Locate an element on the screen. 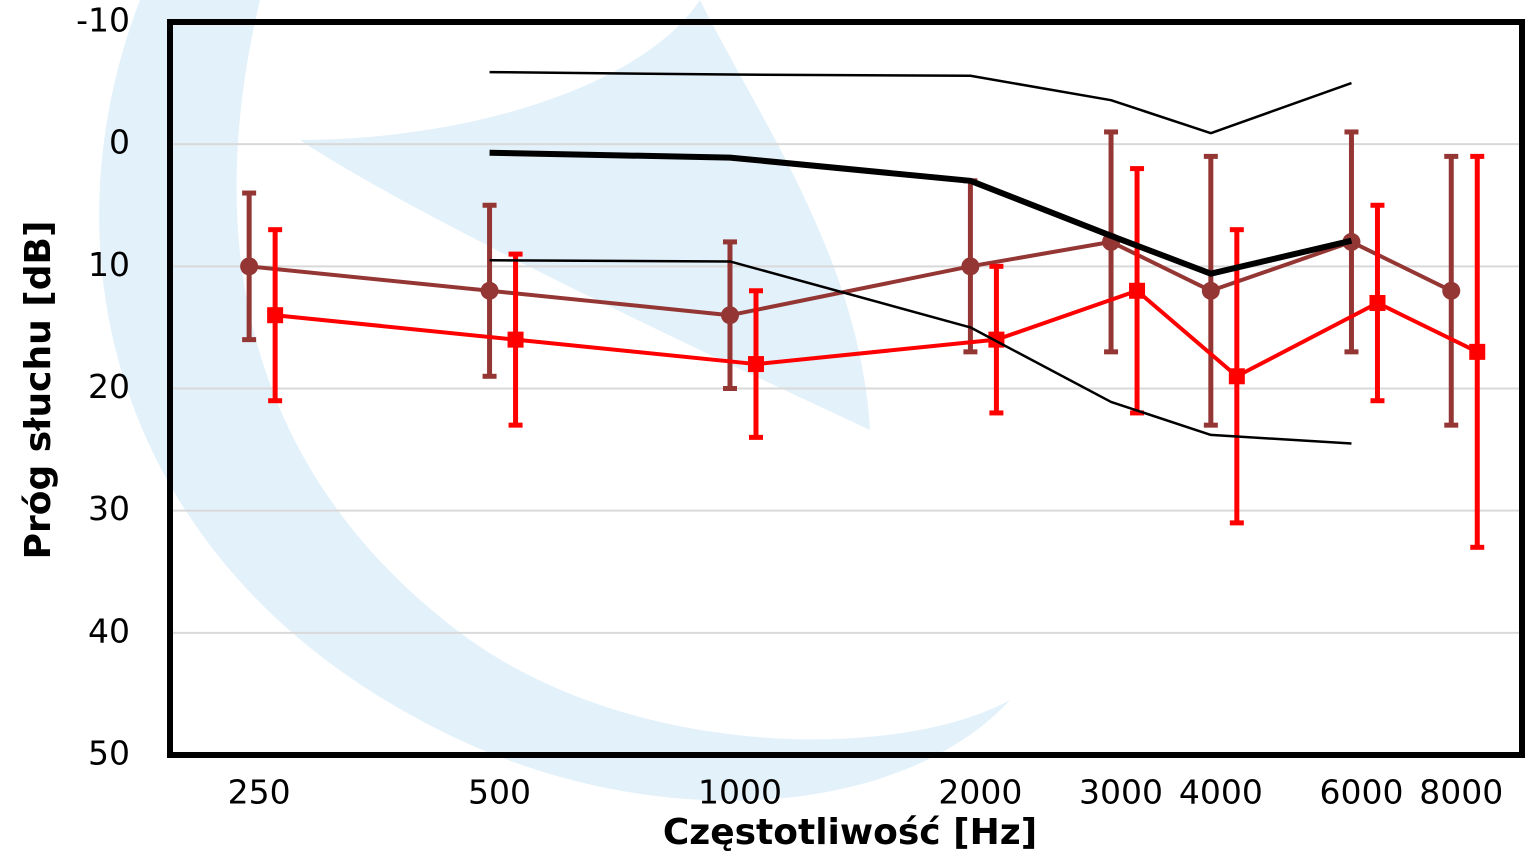 The height and width of the screenshot is (858, 1526). x-tick-label: 8000 is located at coordinates (1461, 792).